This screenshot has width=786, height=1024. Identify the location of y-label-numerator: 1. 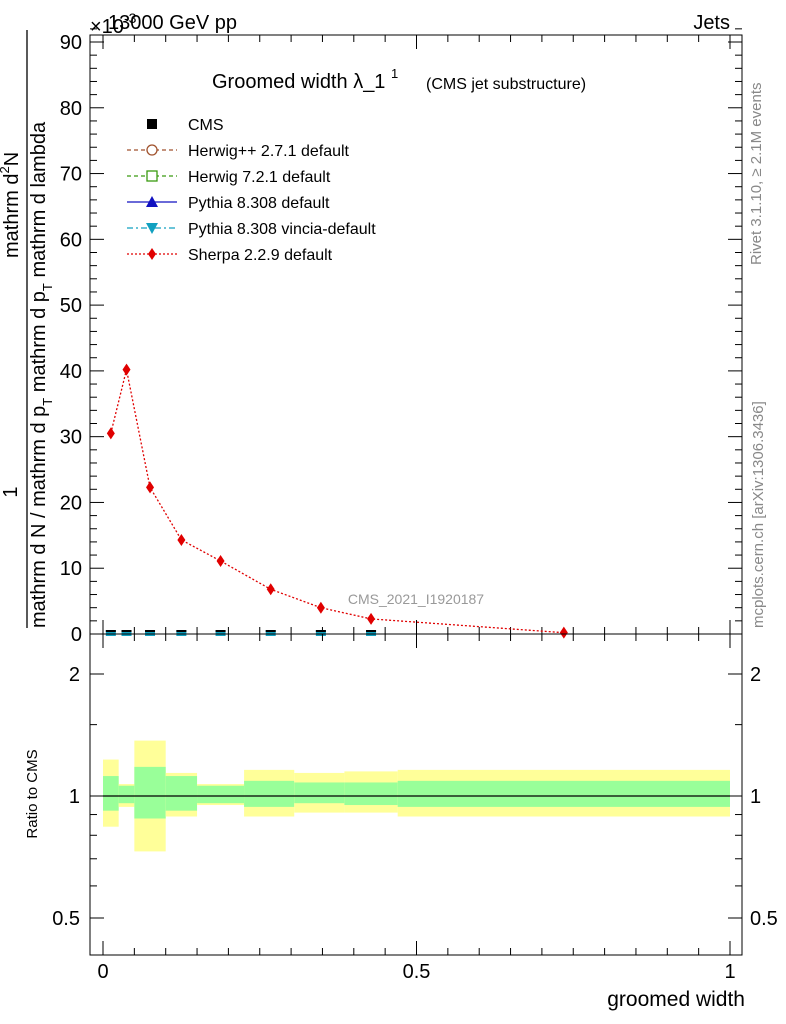
(11, 491).